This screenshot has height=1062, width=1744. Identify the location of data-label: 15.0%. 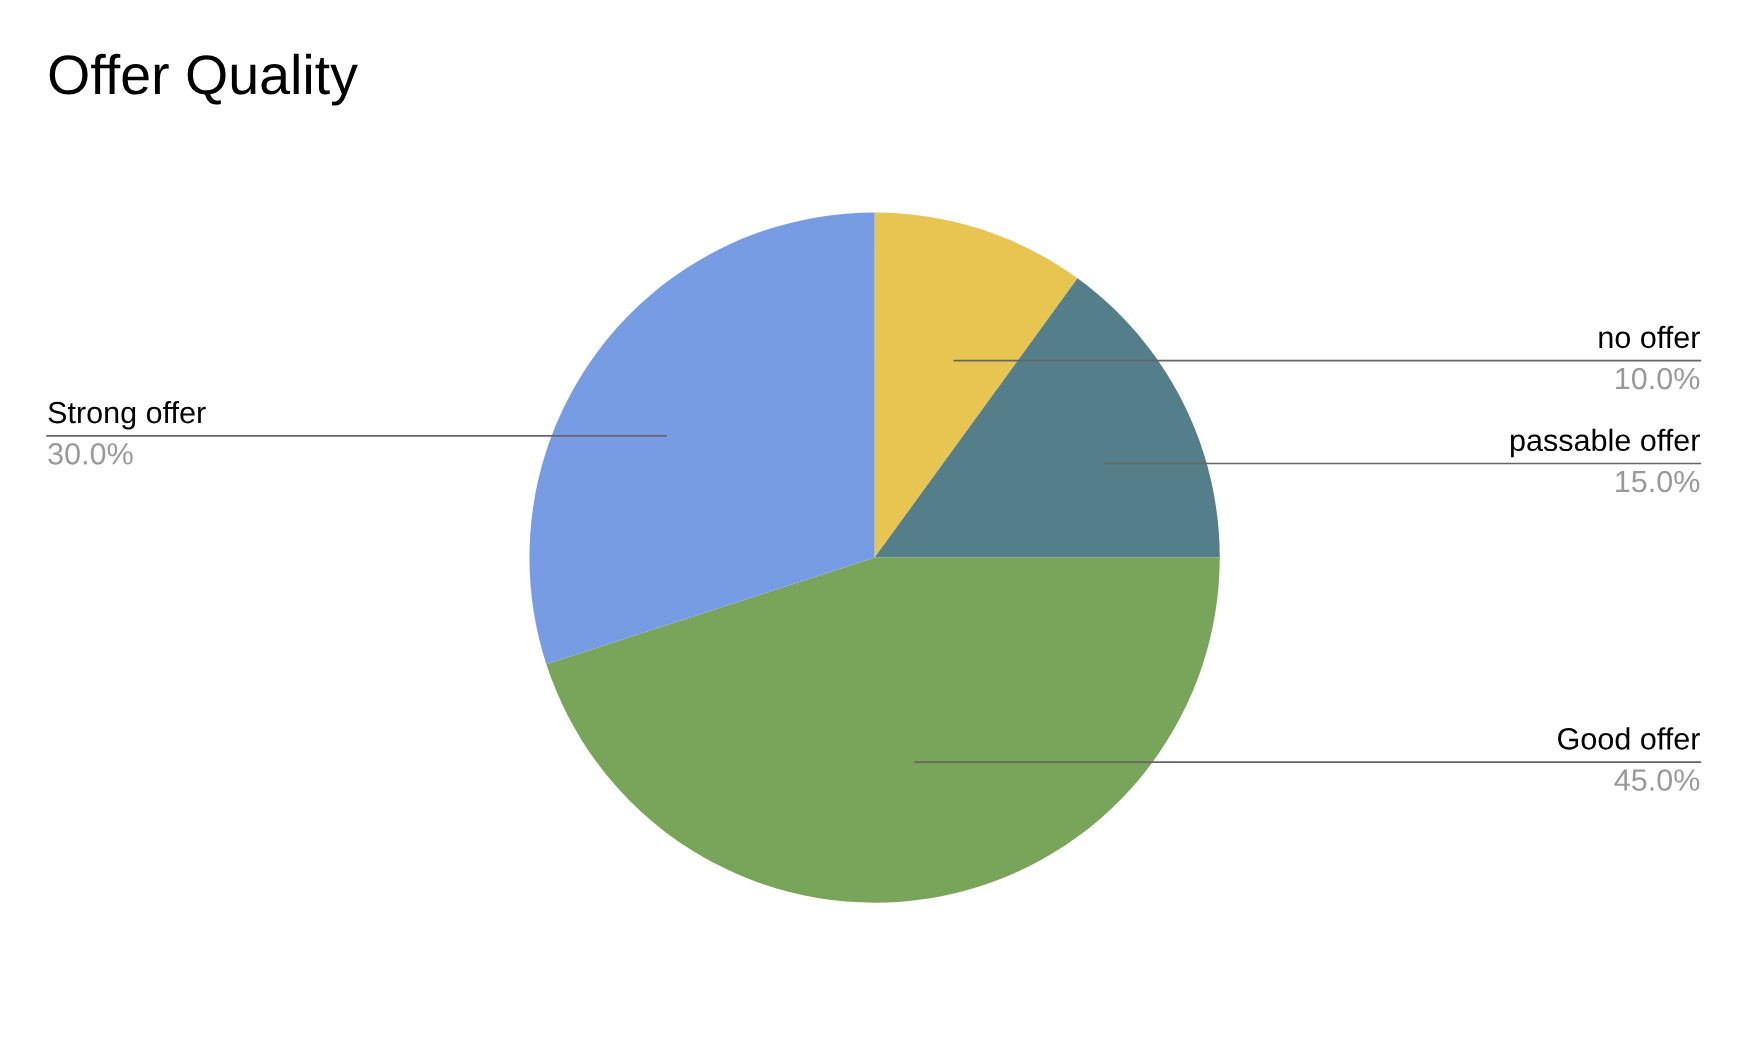
(1658, 481).